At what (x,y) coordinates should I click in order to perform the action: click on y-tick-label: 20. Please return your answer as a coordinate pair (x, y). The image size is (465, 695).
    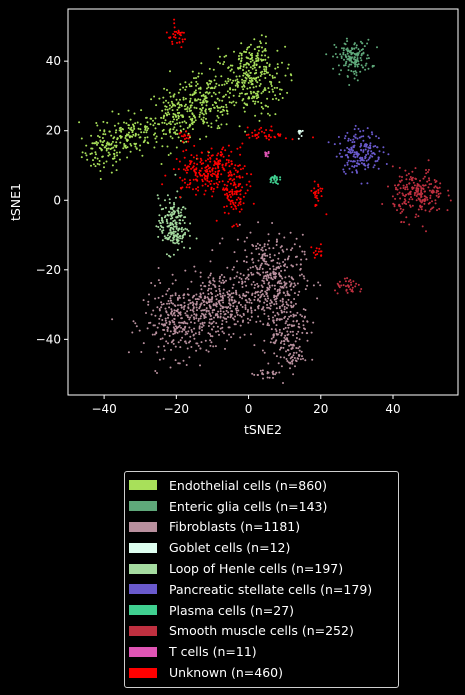
    Looking at the image, I should click on (53, 131).